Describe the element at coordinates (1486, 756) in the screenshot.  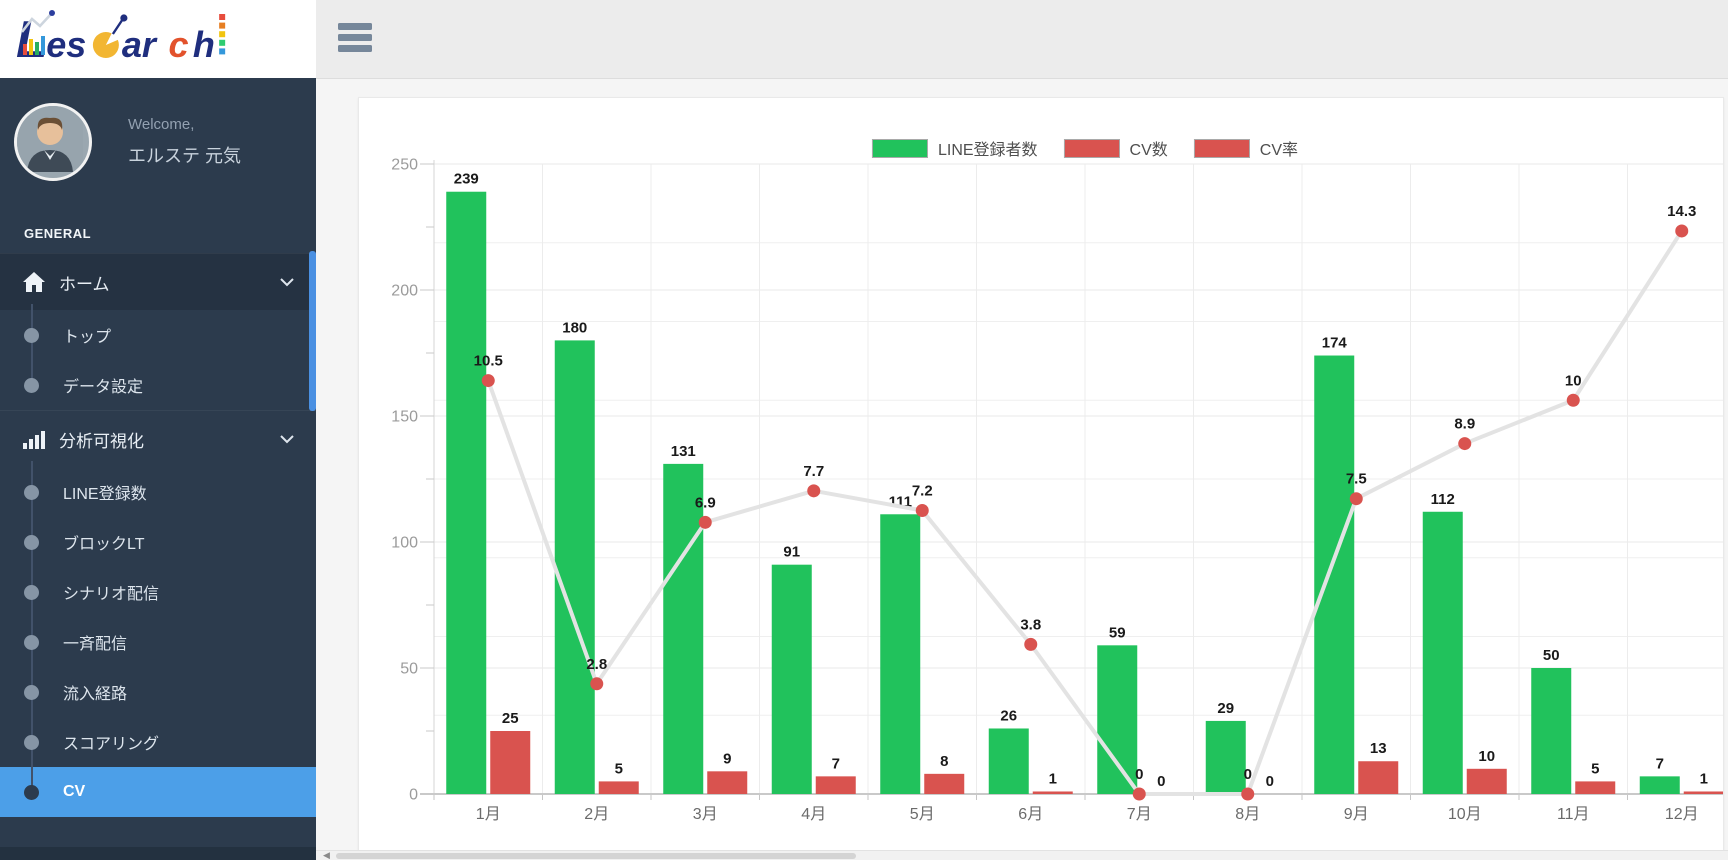
I see `bar-value-label: 10` at that location.